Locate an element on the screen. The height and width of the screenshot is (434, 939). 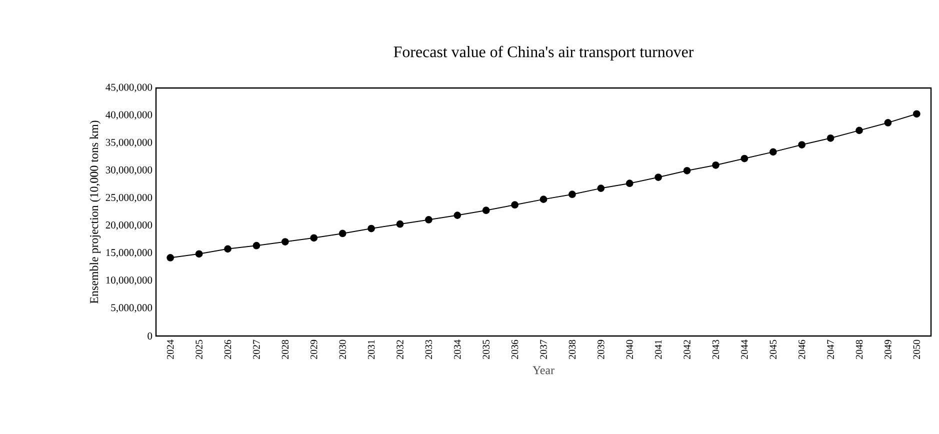
x-tick-label: 2045 is located at coordinates (773, 350).